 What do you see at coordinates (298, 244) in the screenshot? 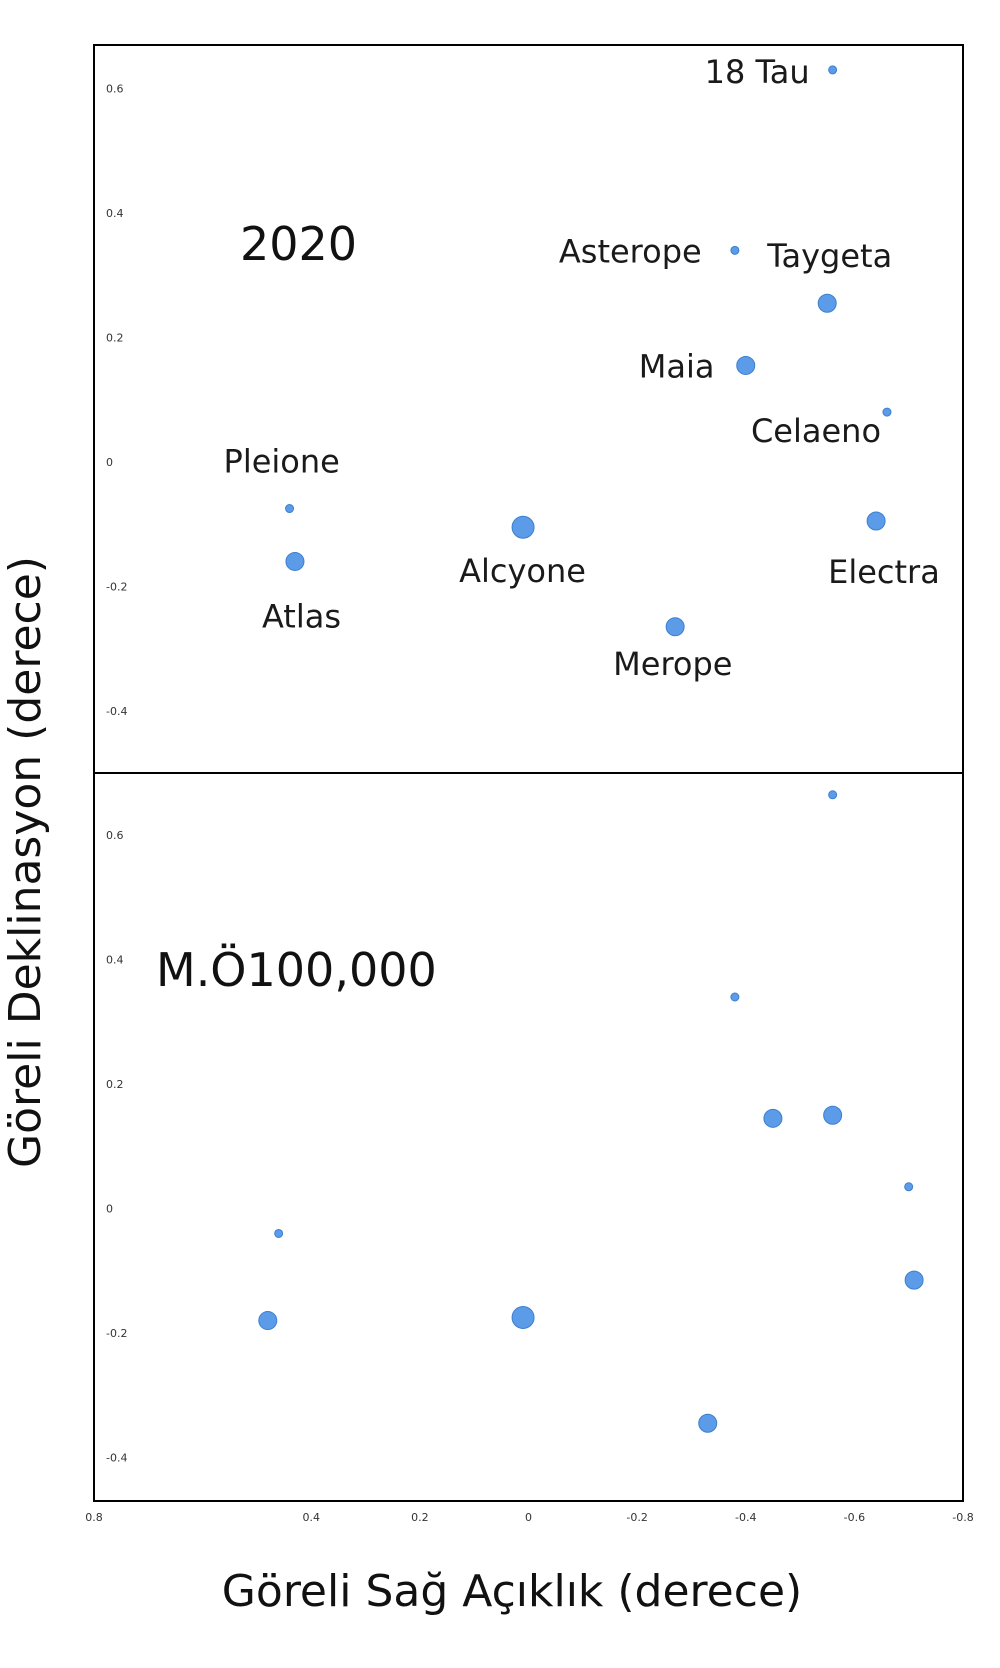
I see `top-panel-title: 2020` at bounding box center [298, 244].